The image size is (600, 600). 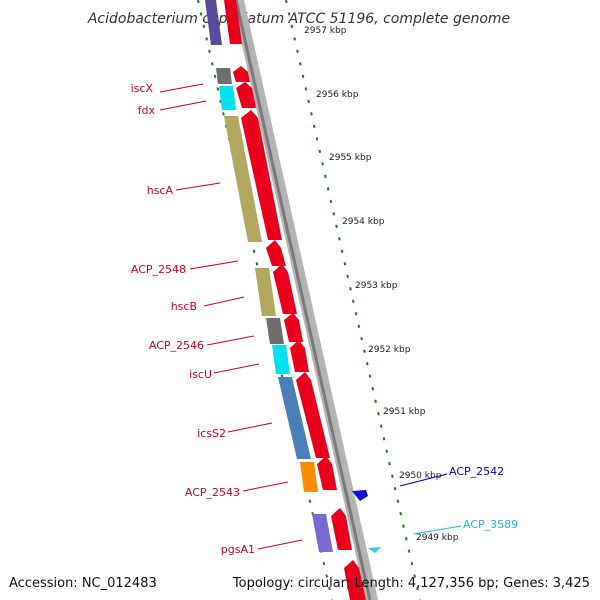 What do you see at coordinates (238, 549) in the screenshot?
I see `gene-label-pgsA1: pgsA1` at bounding box center [238, 549].